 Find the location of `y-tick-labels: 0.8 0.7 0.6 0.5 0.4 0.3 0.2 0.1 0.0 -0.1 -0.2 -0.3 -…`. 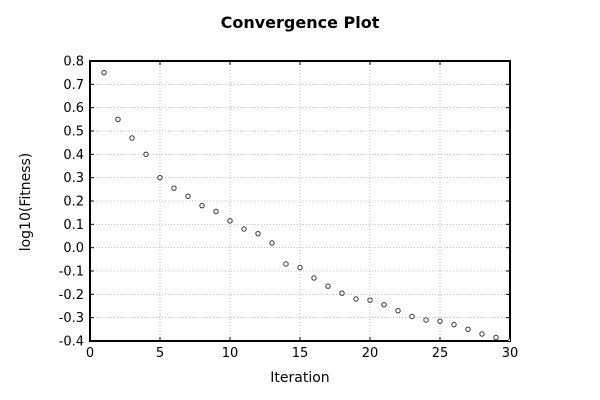

y-tick-labels: 0.8 0.7 0.6 0.5 0.4 0.3 0.2 0.1 0.0 -0.1 -0.2 -0.3 -… is located at coordinates (71, 202).